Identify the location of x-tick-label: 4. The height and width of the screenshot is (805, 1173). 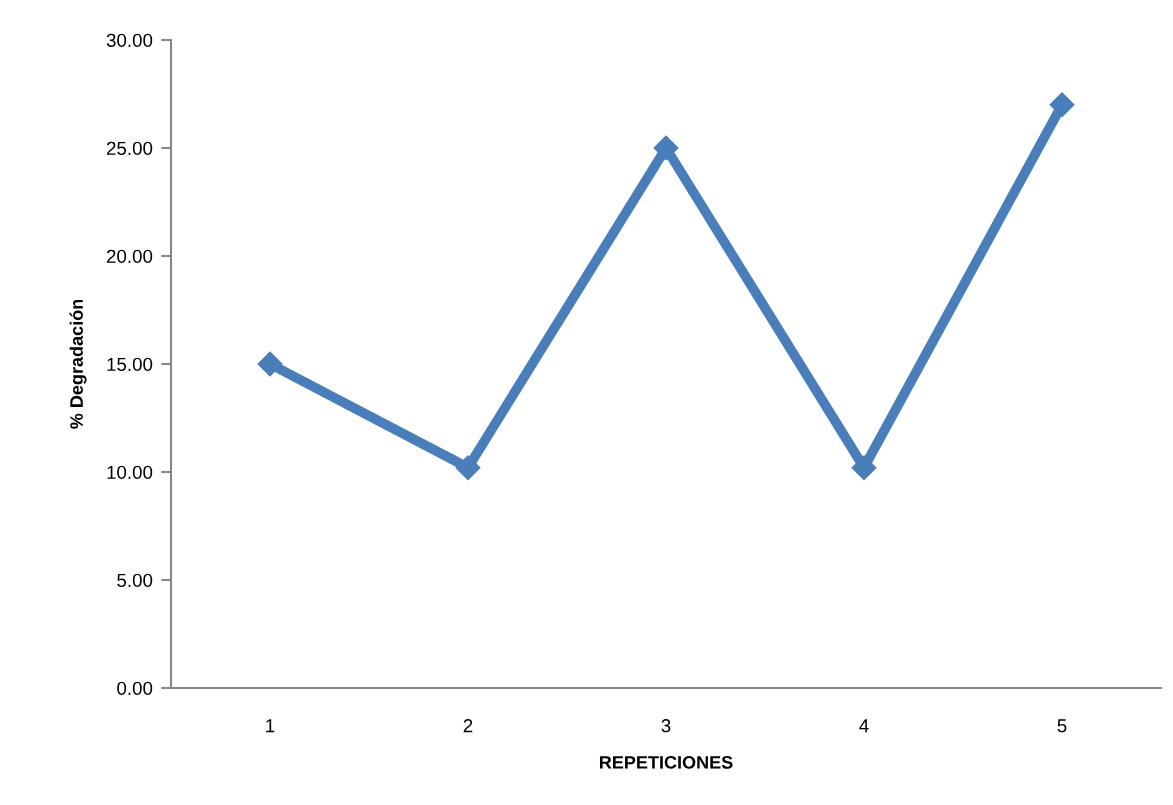
(864, 726).